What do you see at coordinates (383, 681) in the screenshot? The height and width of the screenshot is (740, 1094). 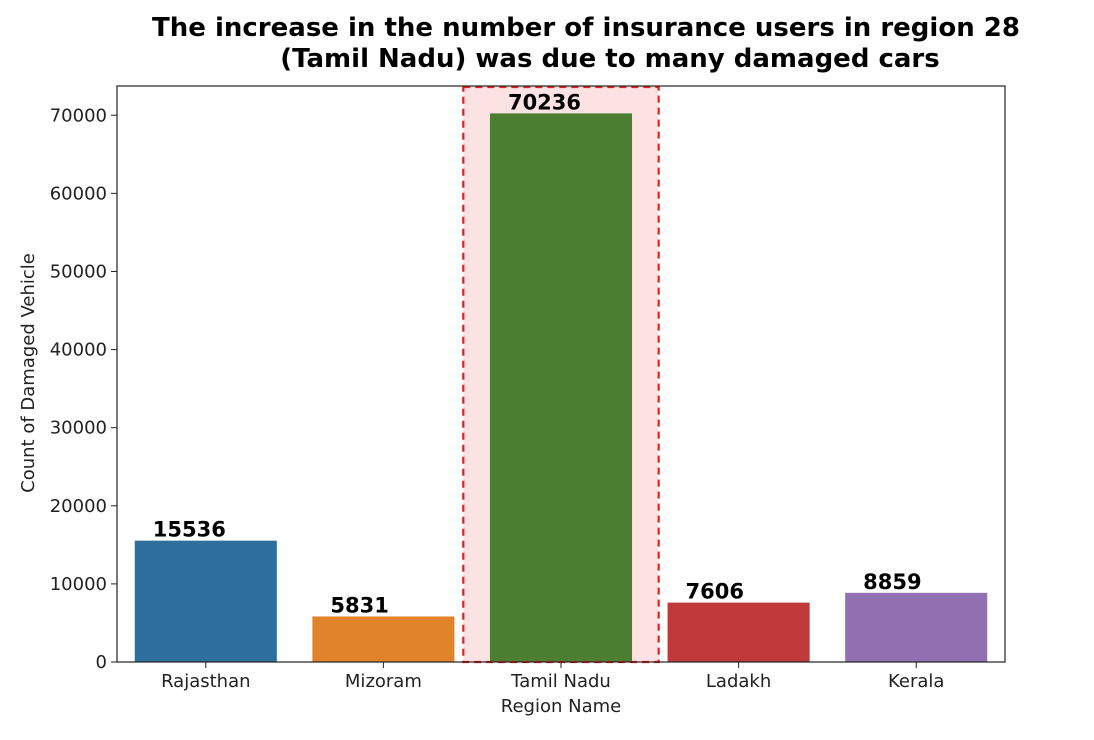 I see `x-tick-label: Mizoram` at bounding box center [383, 681].